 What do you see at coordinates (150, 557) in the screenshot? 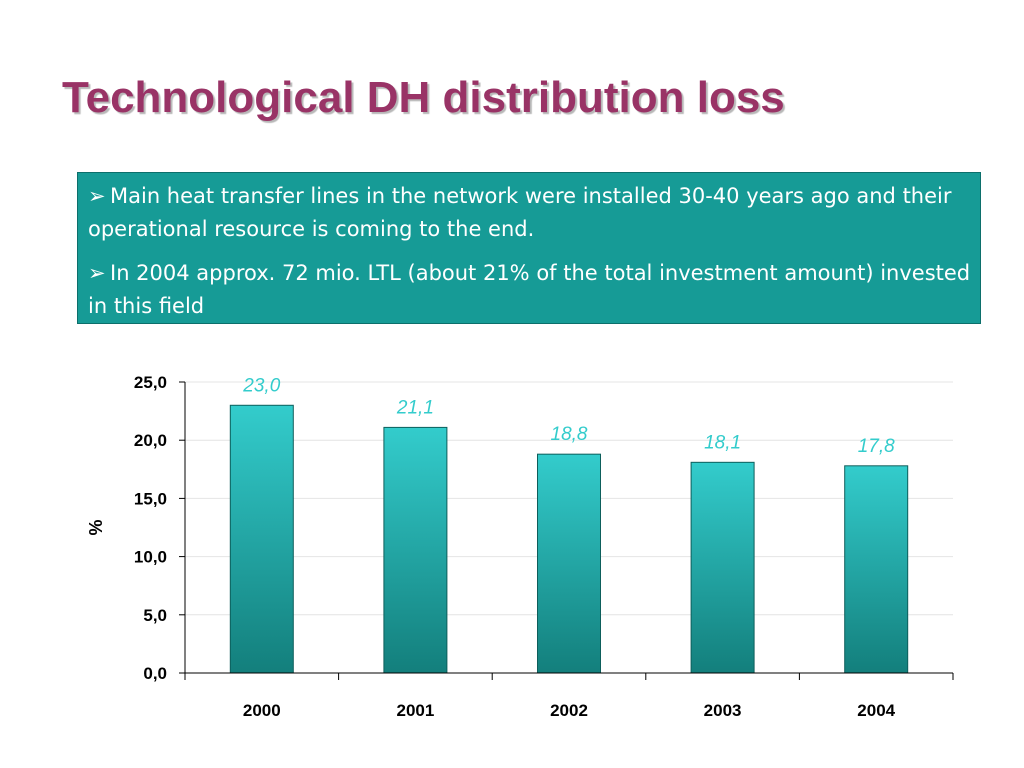
I see `y-tick-label: 10,0` at bounding box center [150, 557].